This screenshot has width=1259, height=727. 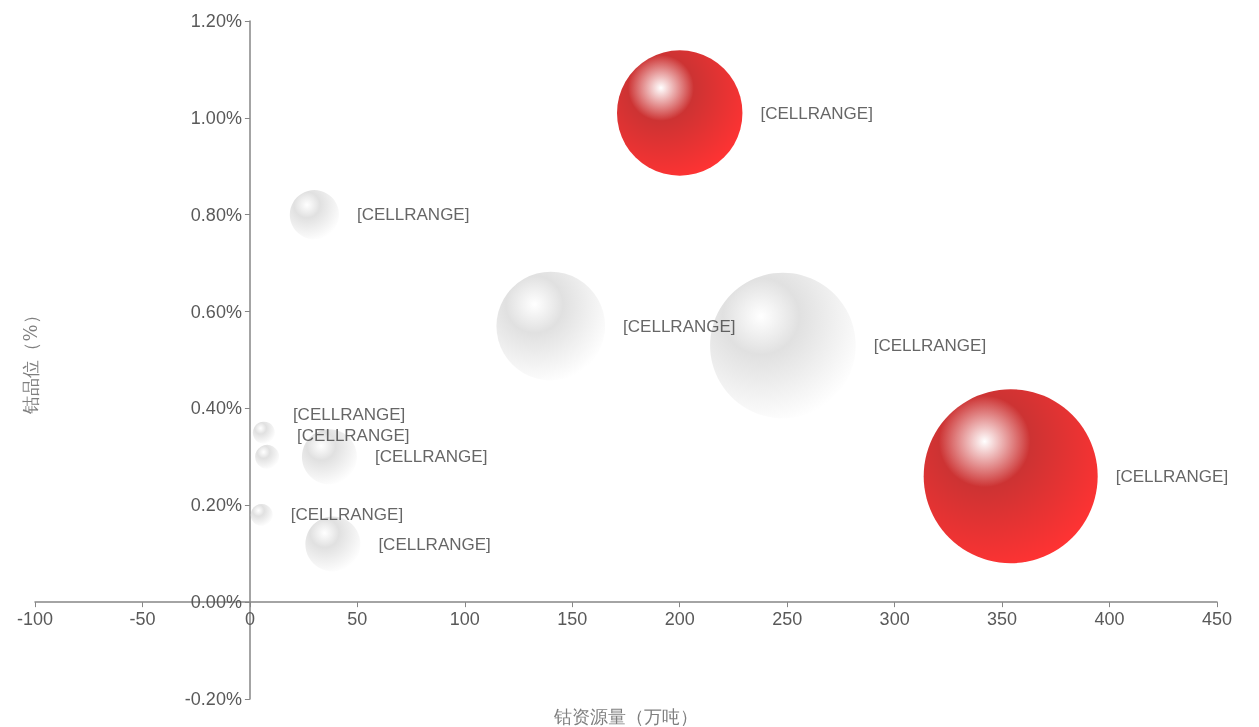 I want to click on y-tick-label: -0.20%, so click(x=213, y=699).